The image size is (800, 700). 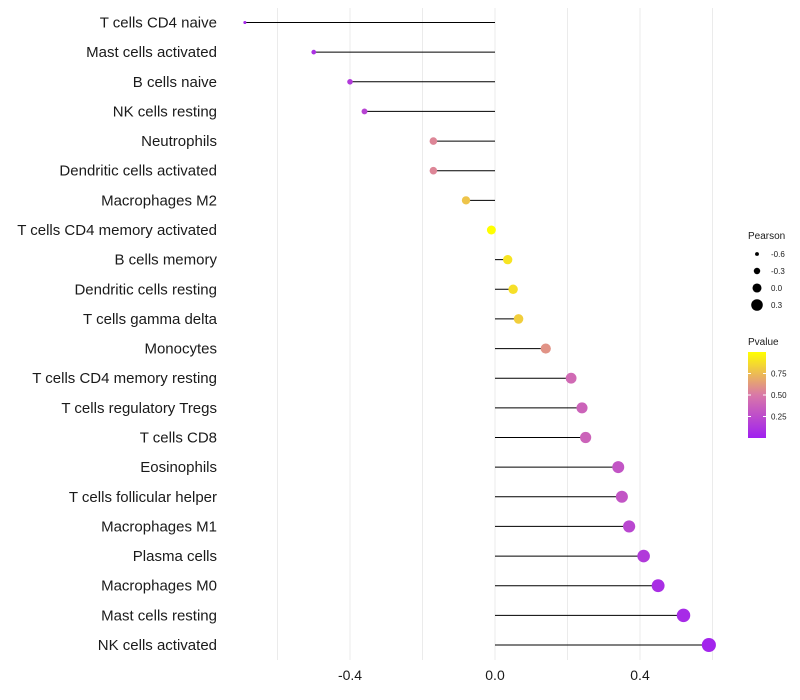 I want to click on color-legend-label: 0.75, so click(x=779, y=374).